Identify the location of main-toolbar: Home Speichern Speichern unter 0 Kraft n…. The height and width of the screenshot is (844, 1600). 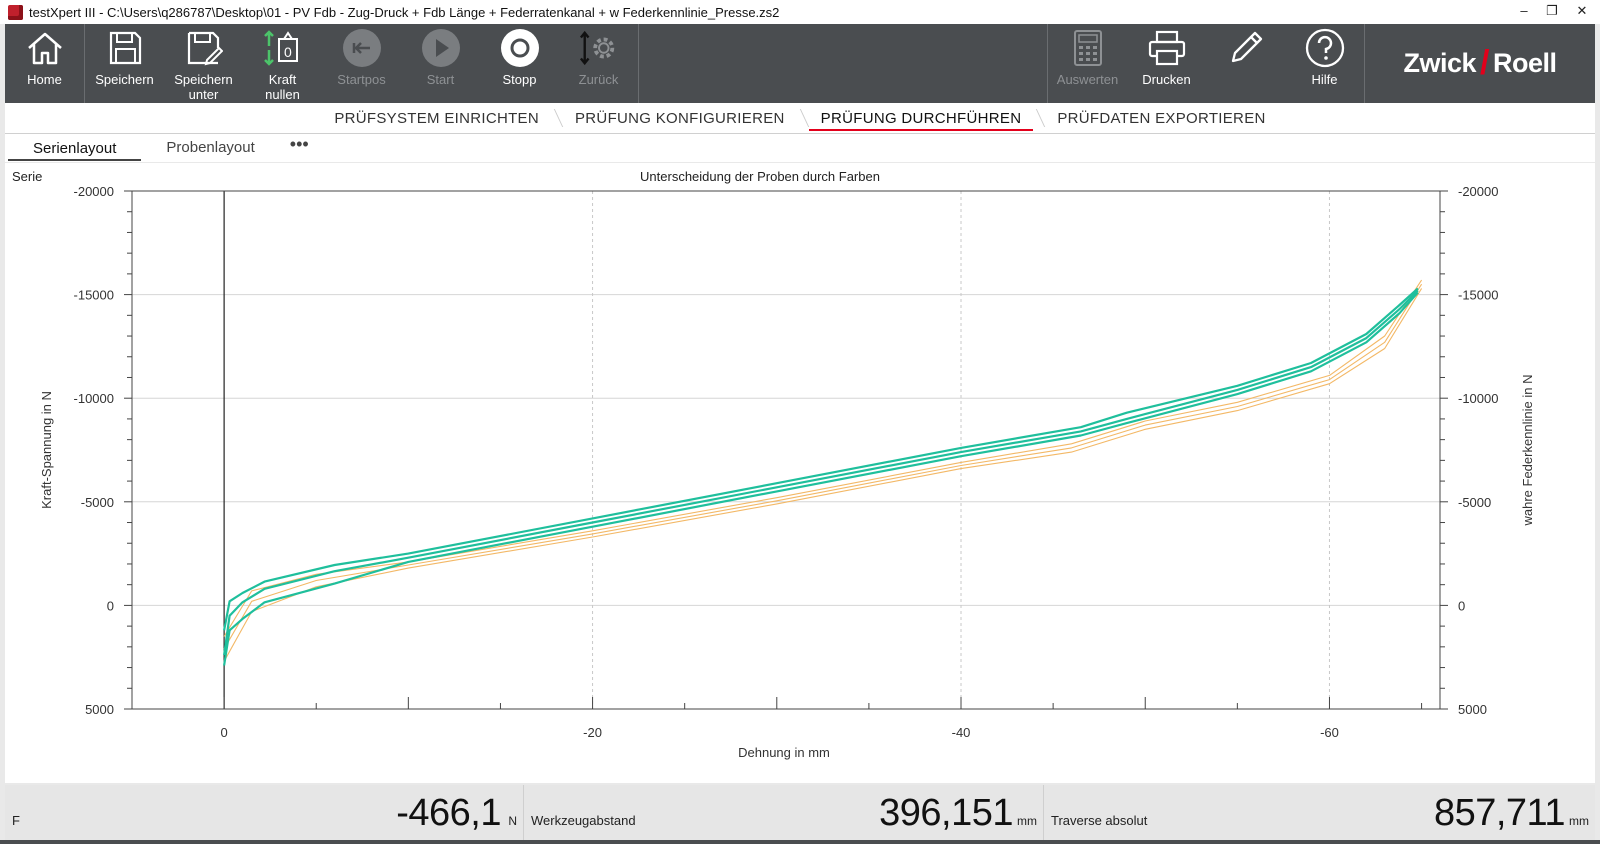
(800, 63).